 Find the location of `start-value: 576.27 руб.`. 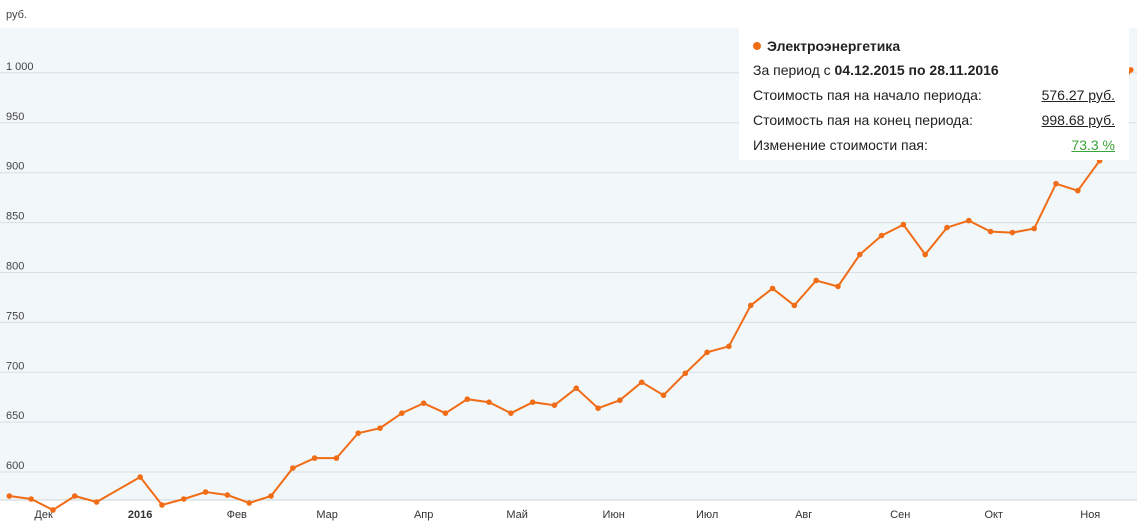

start-value: 576.27 руб. is located at coordinates (1078, 95).